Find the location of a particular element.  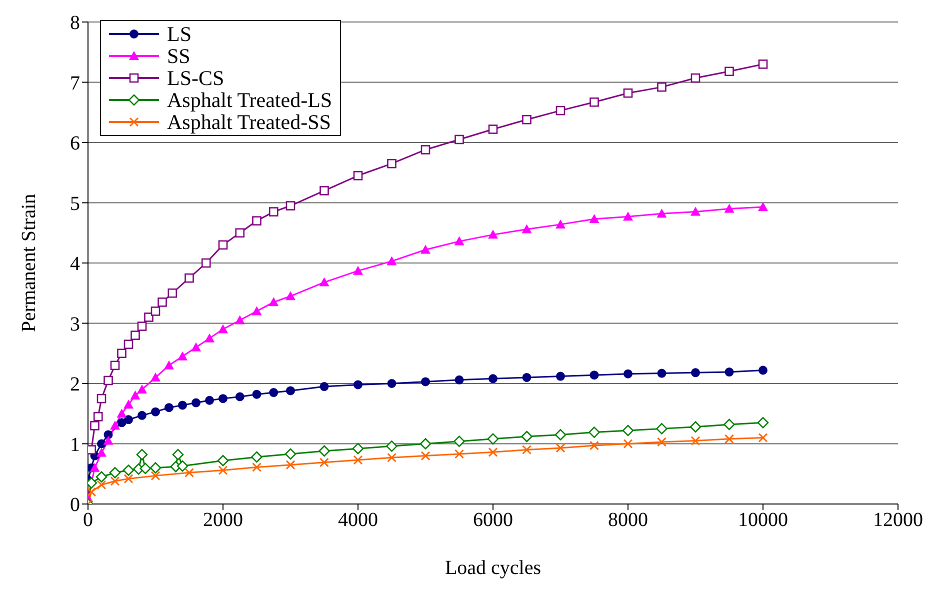

legend-label: LS-CS is located at coordinates (195, 78).